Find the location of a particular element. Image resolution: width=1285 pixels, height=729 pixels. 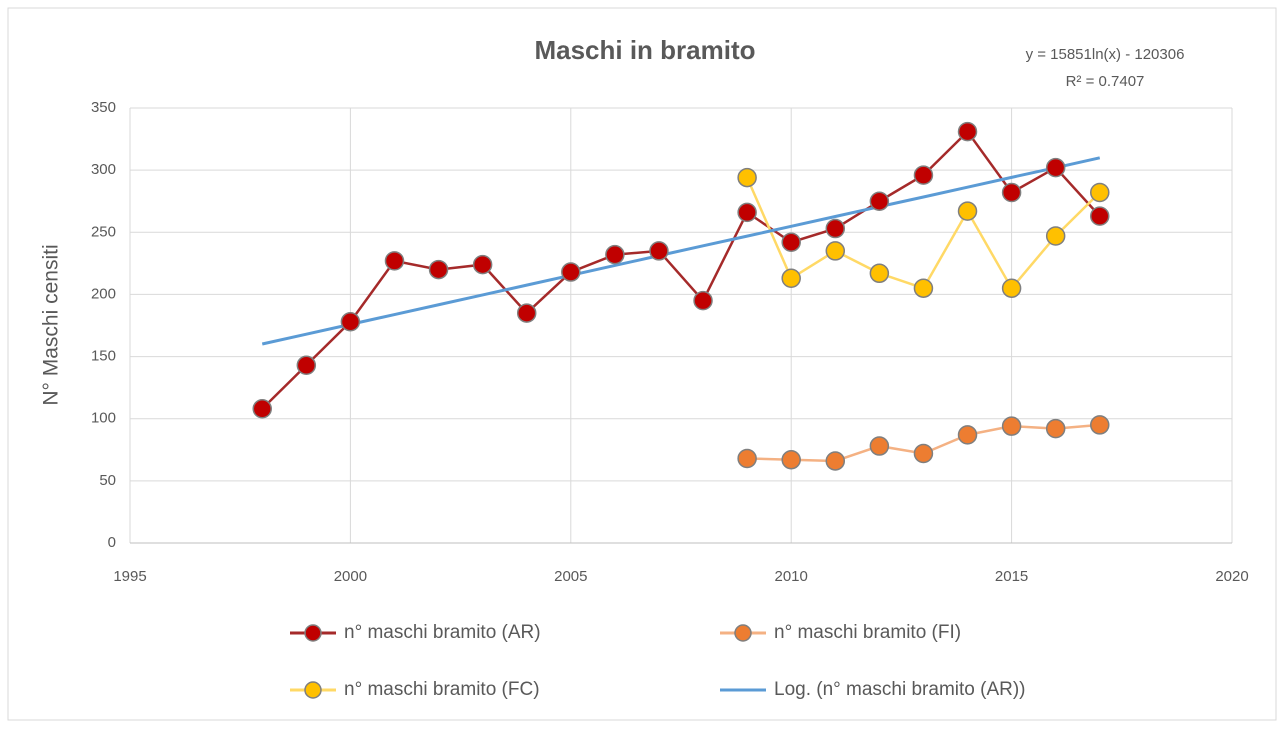

legend-item: n° maschi bramito (FC) is located at coordinates (415, 689).